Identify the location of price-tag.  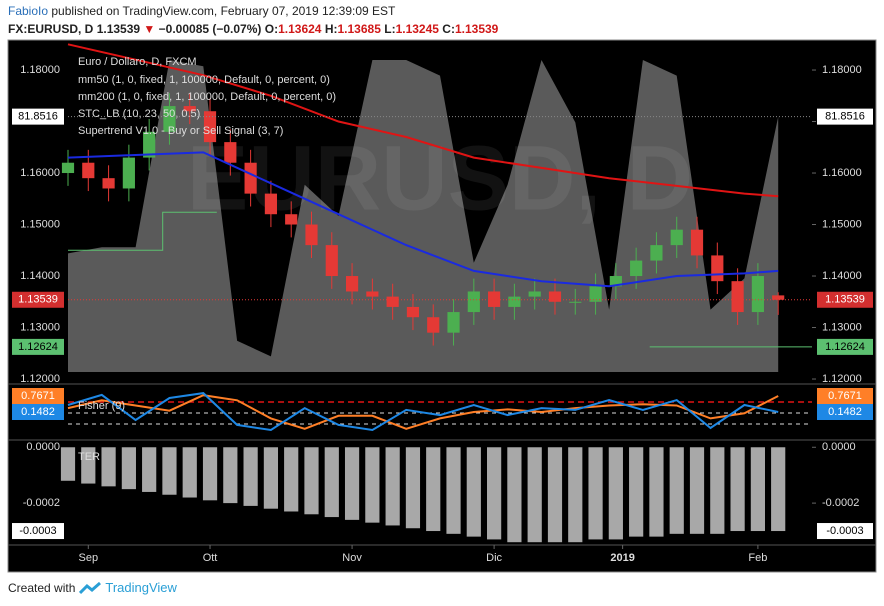
(845, 299).